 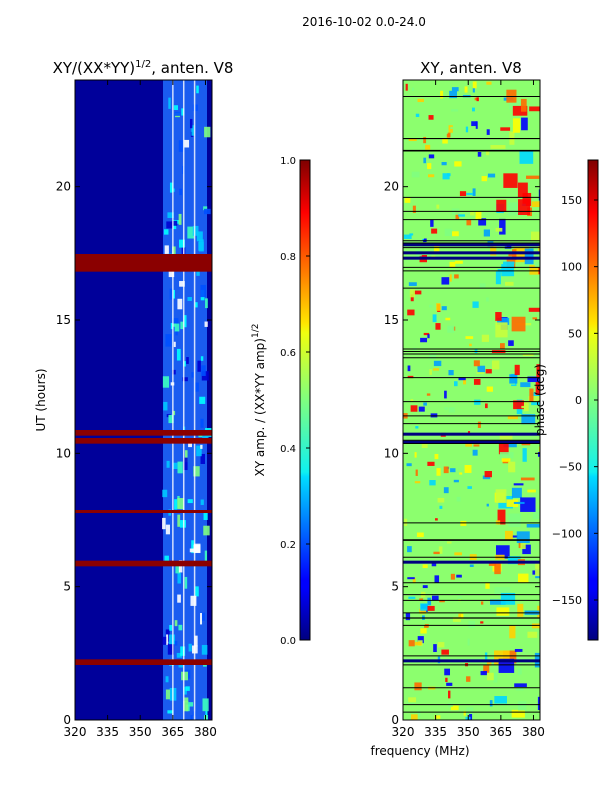 I want to click on amp-y-tick-label: 10, so click(x=63, y=453).